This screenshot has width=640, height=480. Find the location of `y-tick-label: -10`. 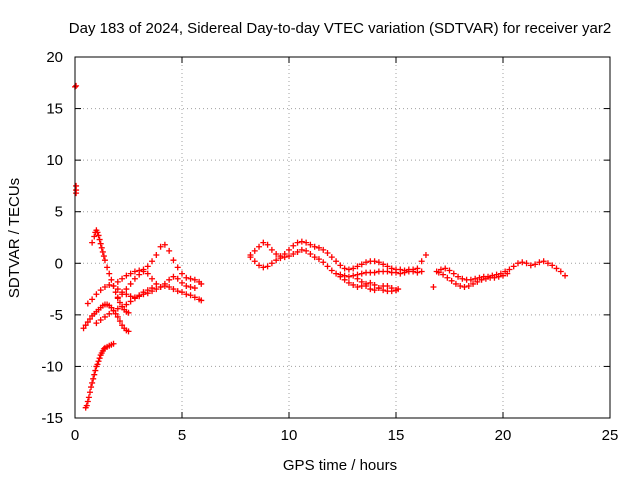

y-tick-label: -10 is located at coordinates (52, 366).